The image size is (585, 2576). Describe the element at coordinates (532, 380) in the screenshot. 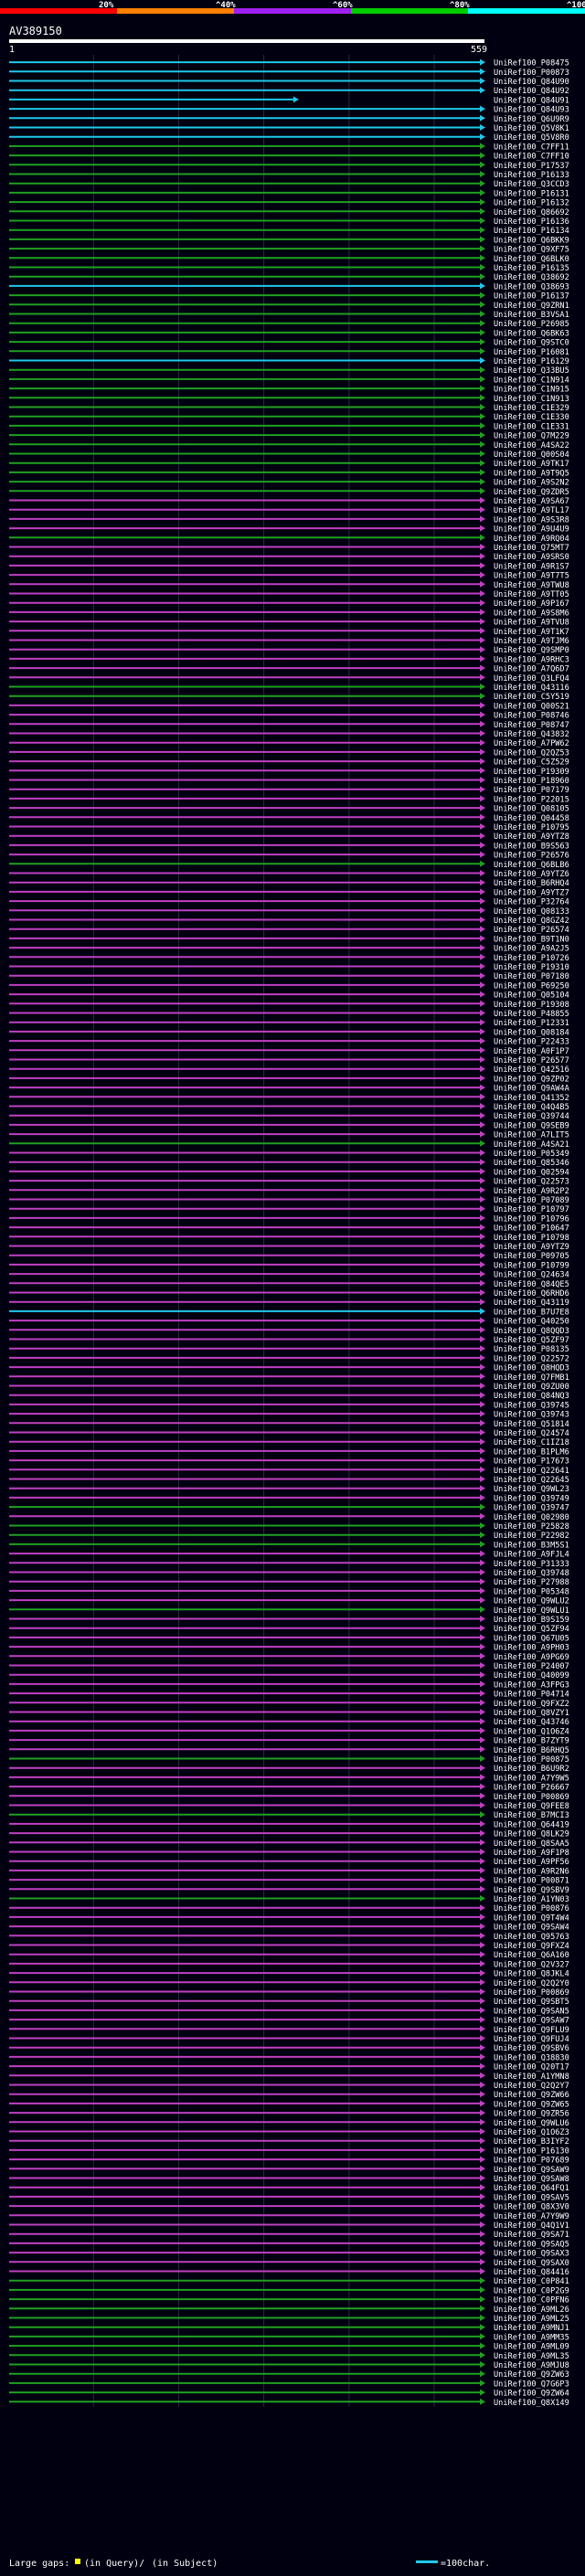

I see `hit-id-label: UniRef100_C1N914` at that location.